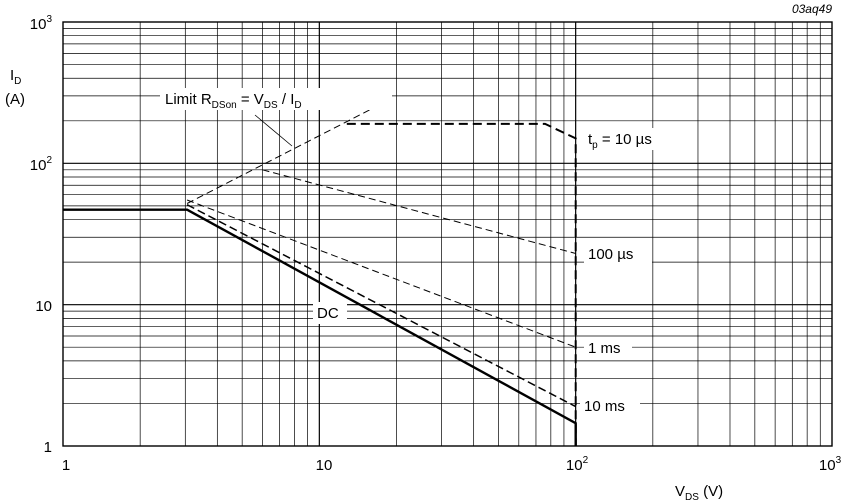 The image size is (855, 504). I want to click on 100us-label: 100 µs, so click(610, 254).